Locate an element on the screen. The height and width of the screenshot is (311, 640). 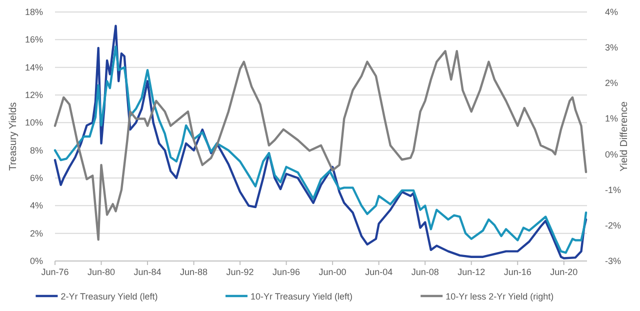
y2-tick-label: -1% is located at coordinates (613, 189).